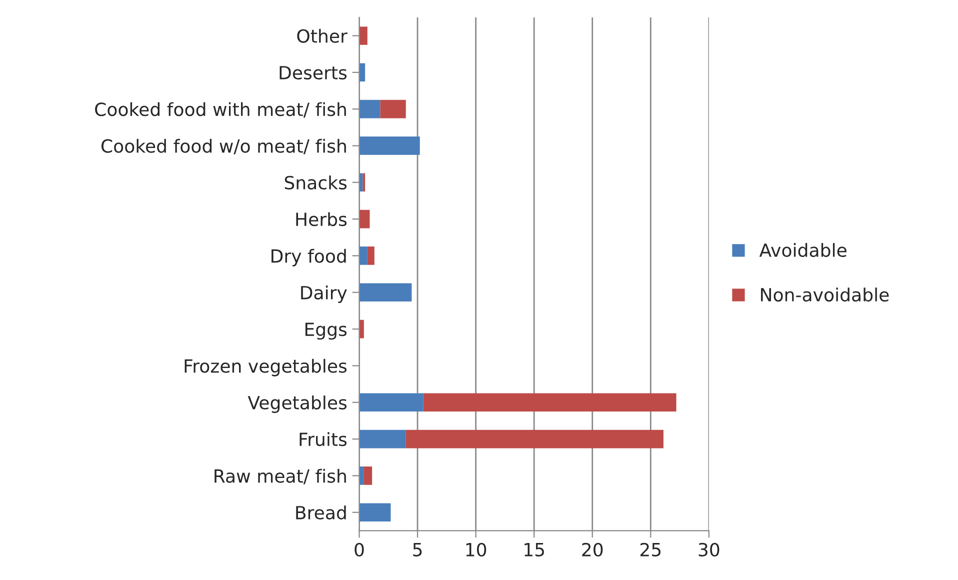 This screenshot has width=958, height=580. I want to click on legend-label: Avoidable, so click(802, 250).